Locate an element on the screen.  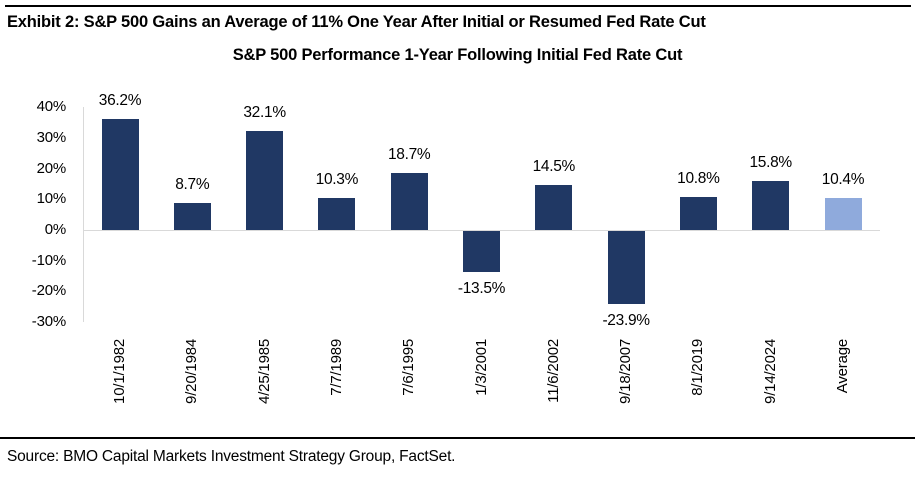
category-label: 7/7/1989 is located at coordinates (336, 367).